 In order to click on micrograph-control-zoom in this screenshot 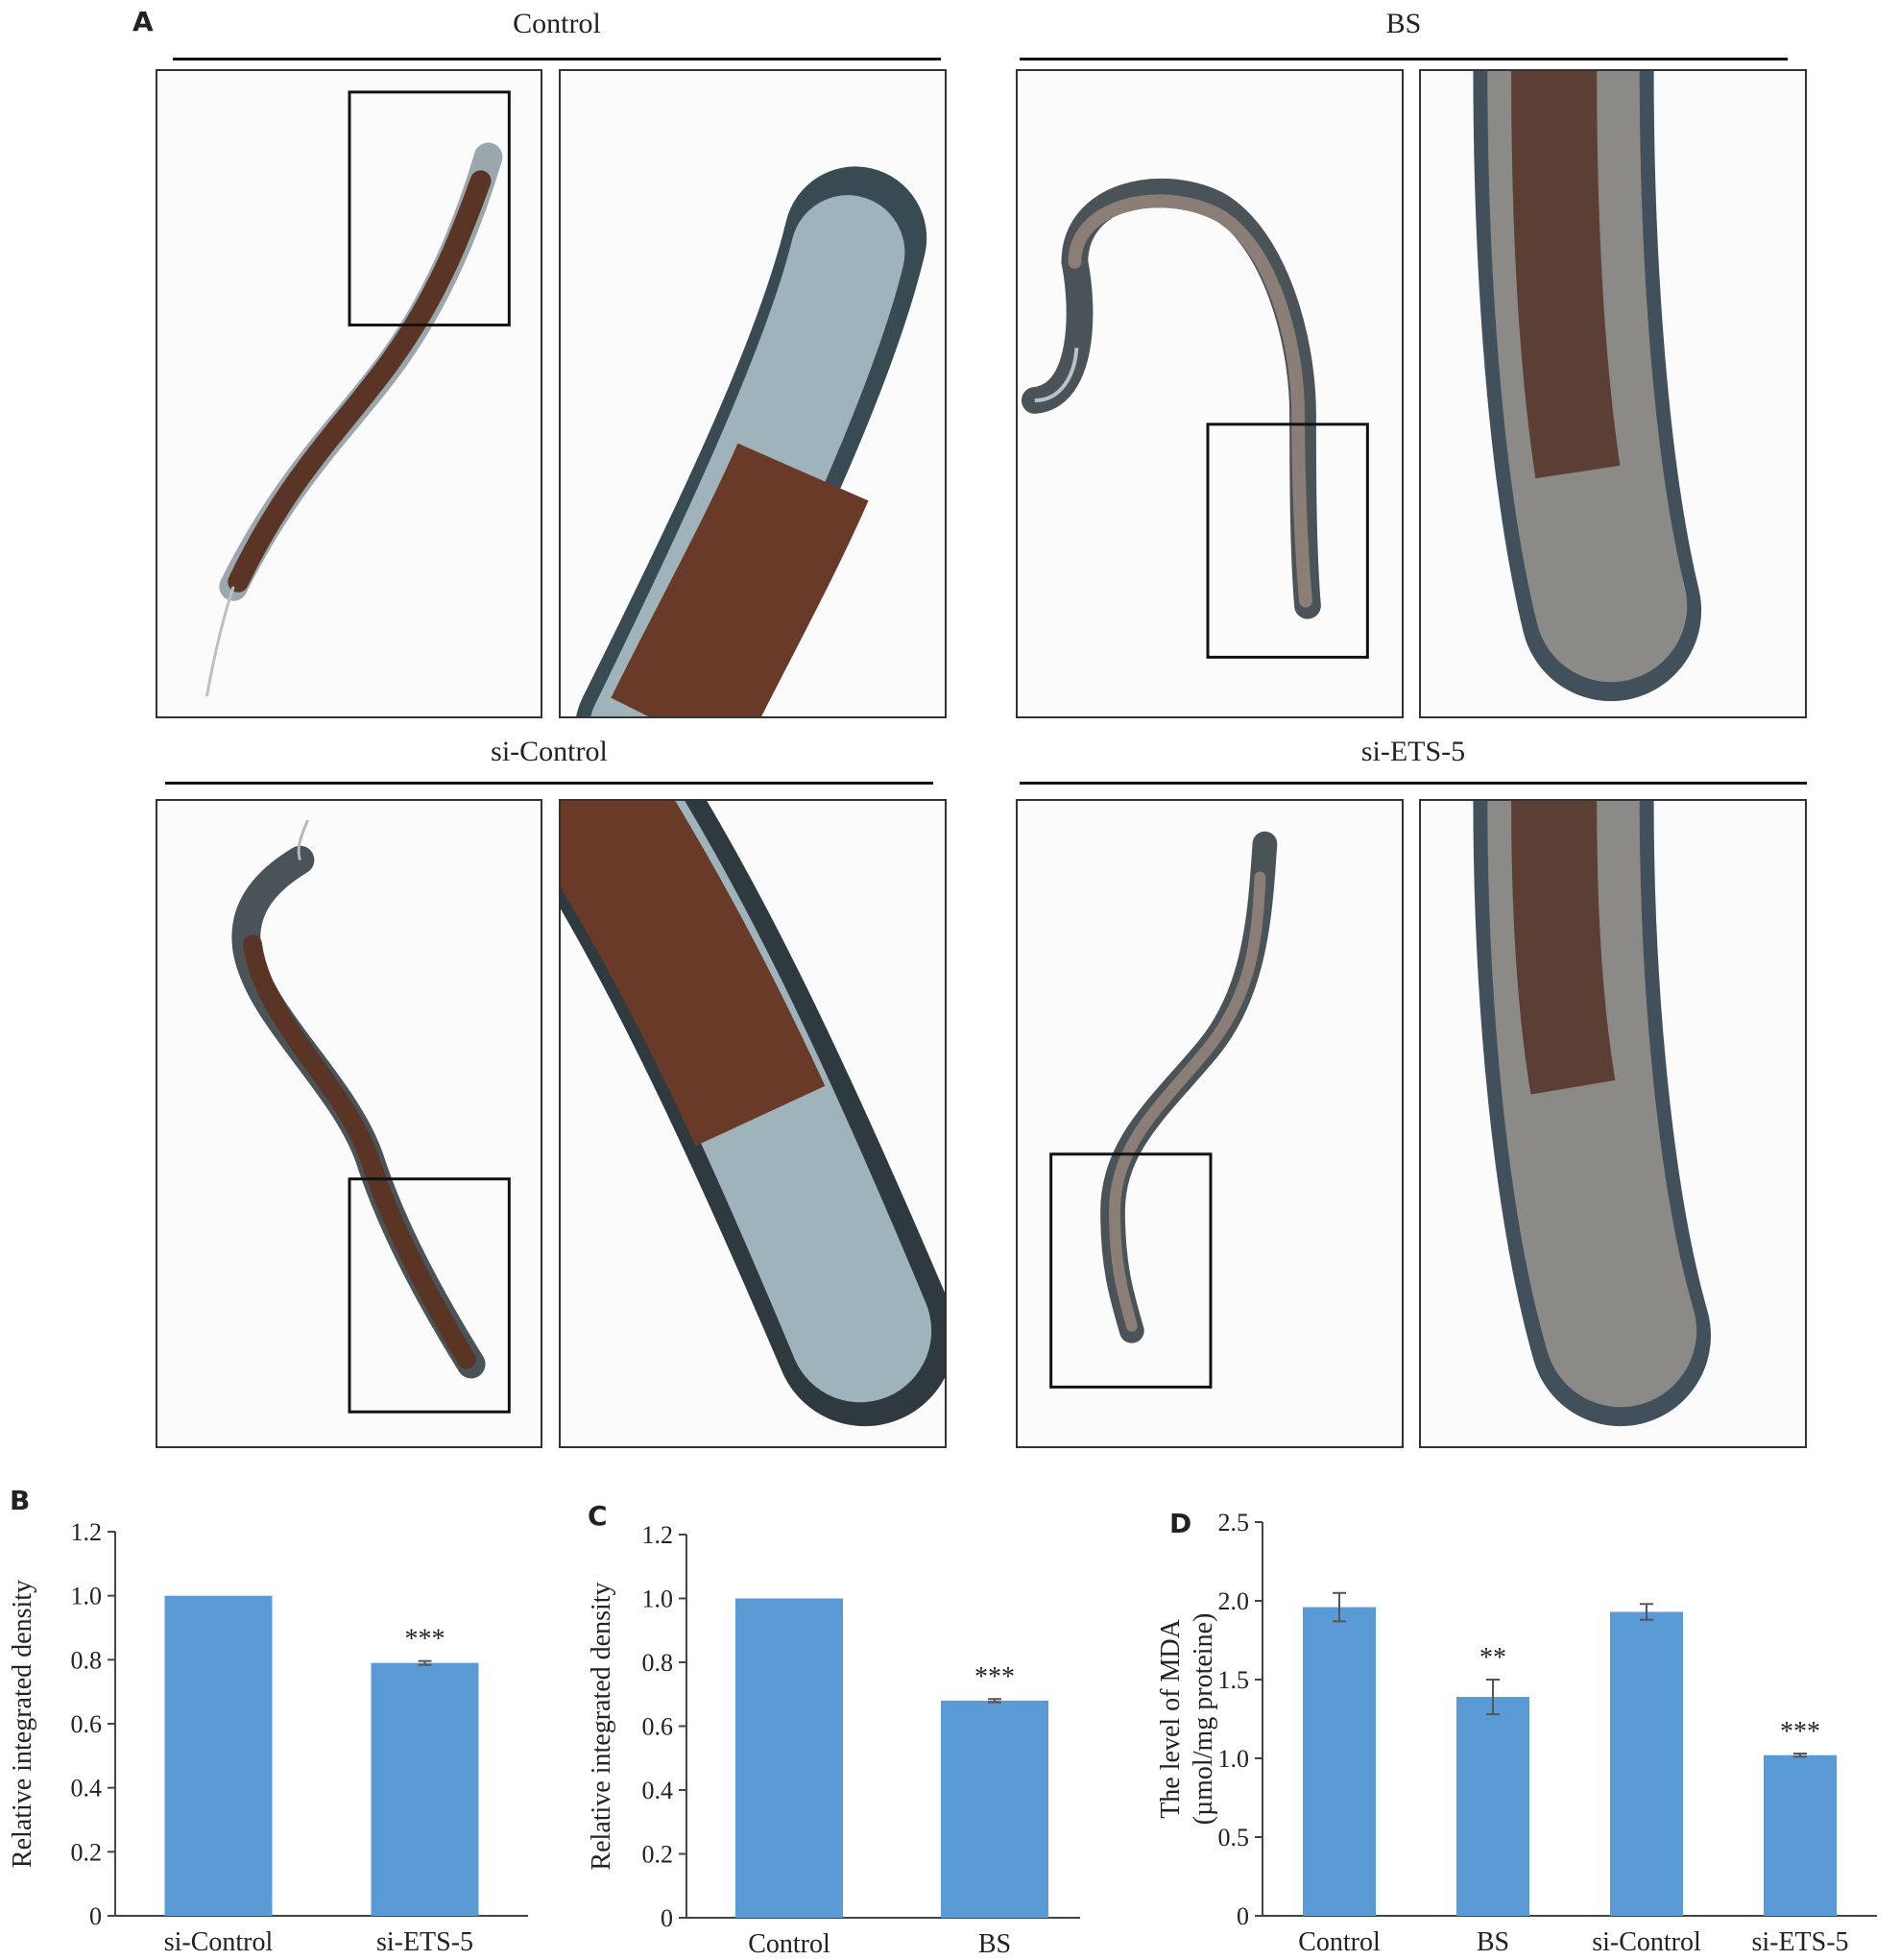, I will do `click(753, 393)`.